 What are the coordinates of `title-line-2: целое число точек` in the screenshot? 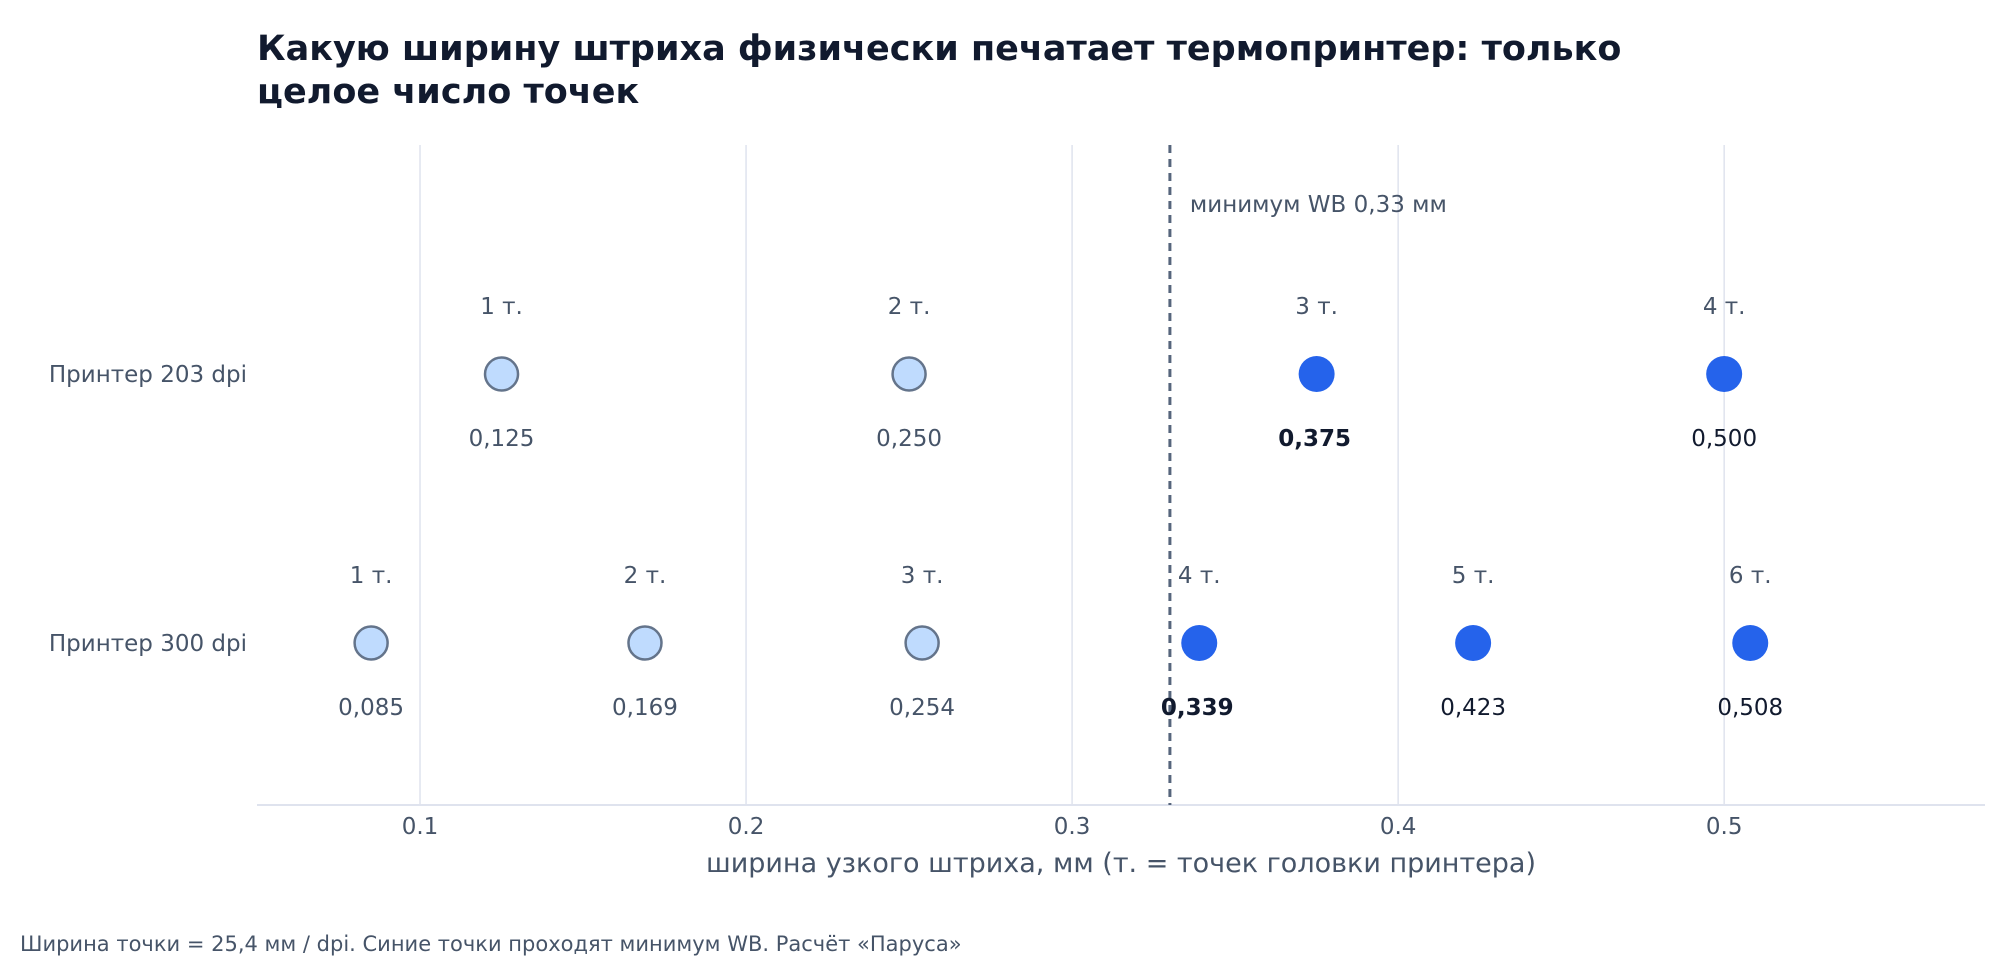 It's located at (448, 92).